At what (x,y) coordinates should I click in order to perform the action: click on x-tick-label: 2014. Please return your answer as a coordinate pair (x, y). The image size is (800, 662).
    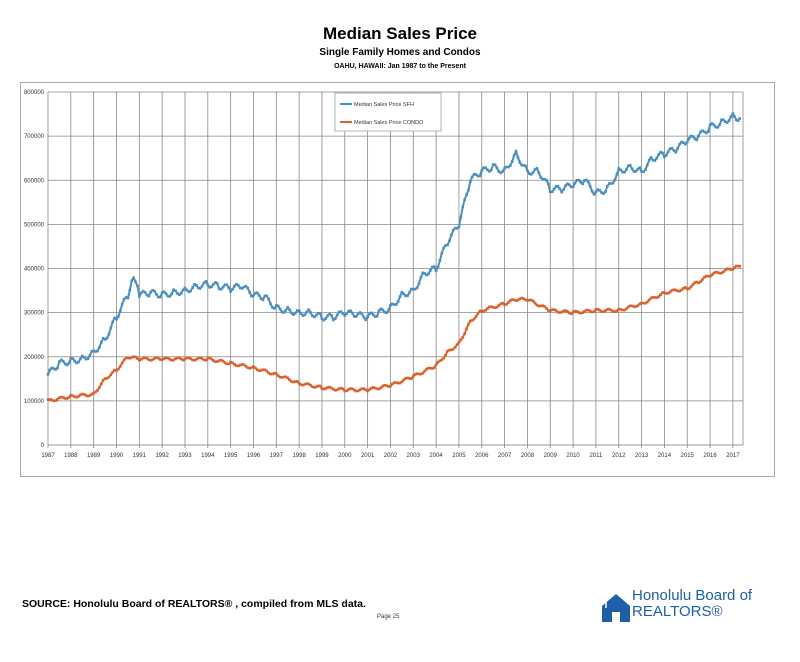
    Looking at the image, I should click on (665, 456).